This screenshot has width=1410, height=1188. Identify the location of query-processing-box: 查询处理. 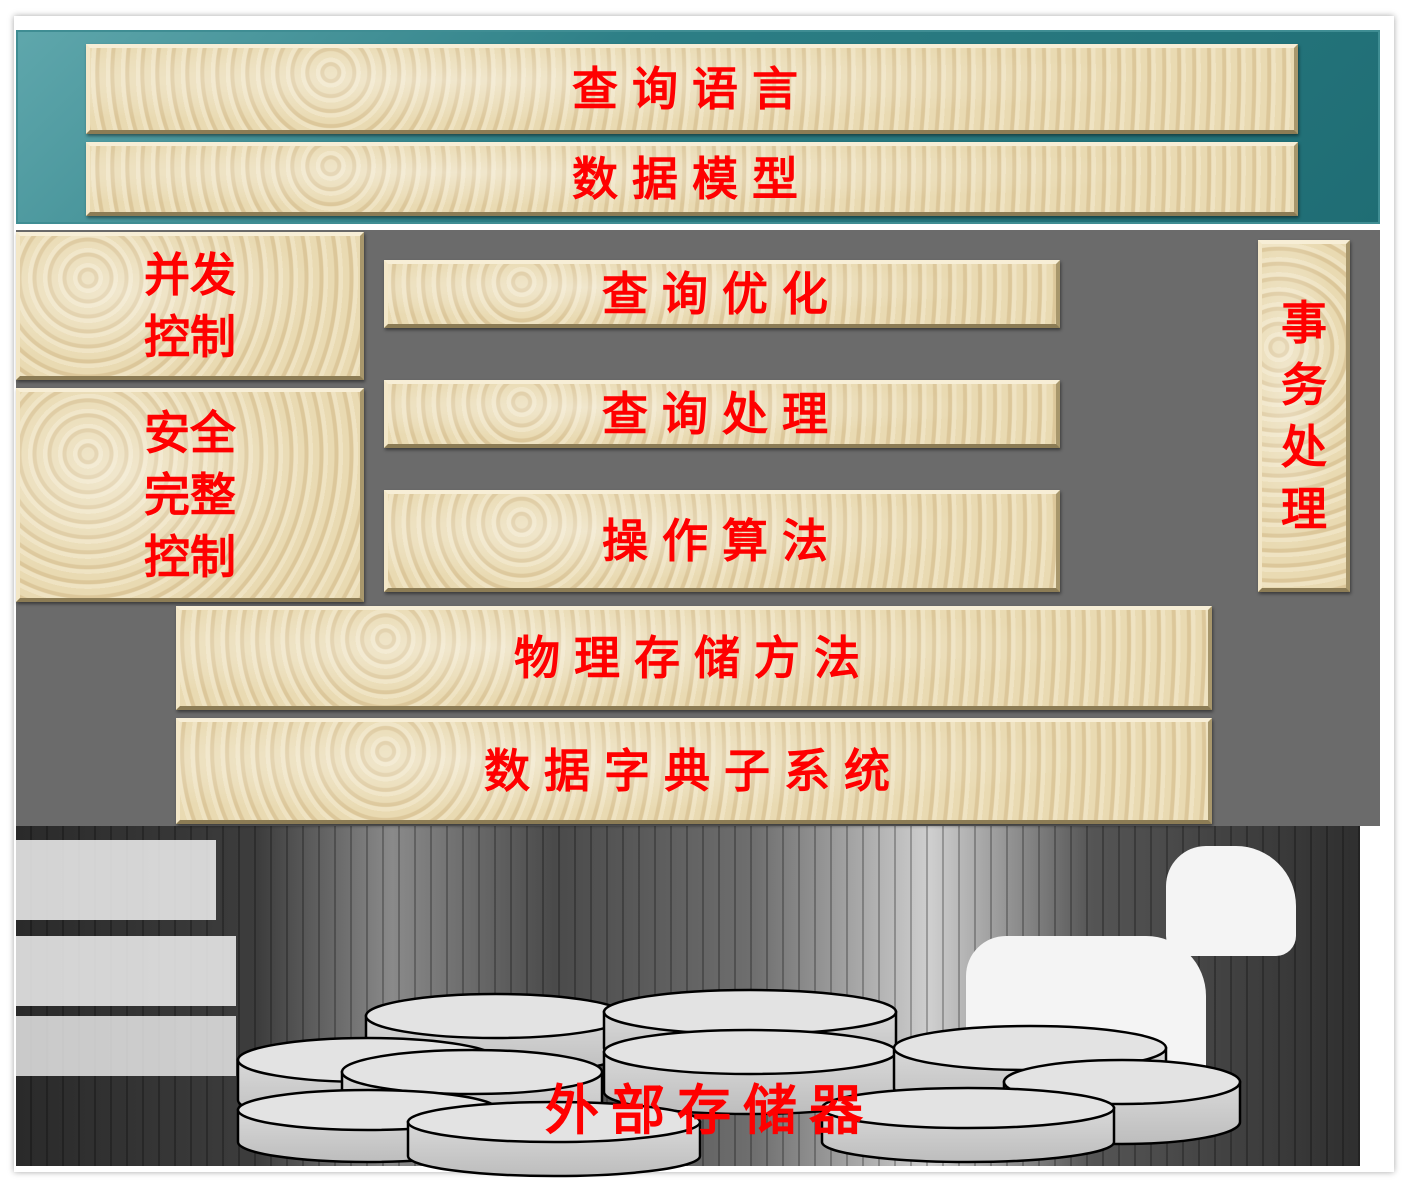
(722, 414).